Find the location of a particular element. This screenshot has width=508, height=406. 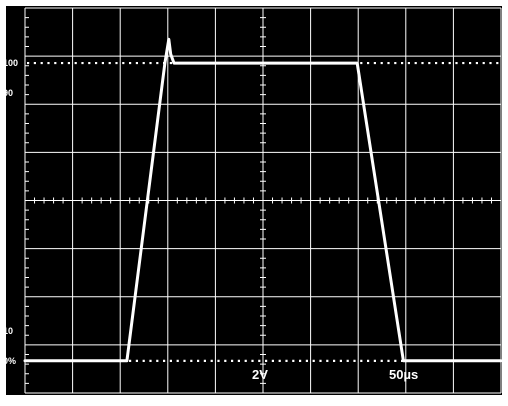

reference-level-label: 100 is located at coordinates (10, 63).